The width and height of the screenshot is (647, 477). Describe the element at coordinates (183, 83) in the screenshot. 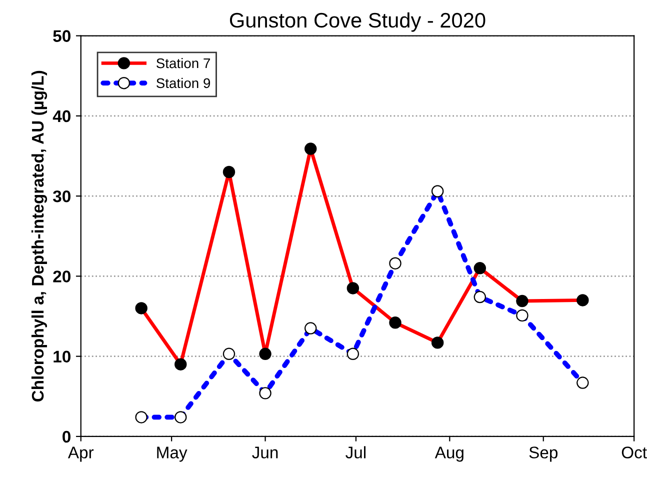

I see `legend-label: Station 9` at that location.